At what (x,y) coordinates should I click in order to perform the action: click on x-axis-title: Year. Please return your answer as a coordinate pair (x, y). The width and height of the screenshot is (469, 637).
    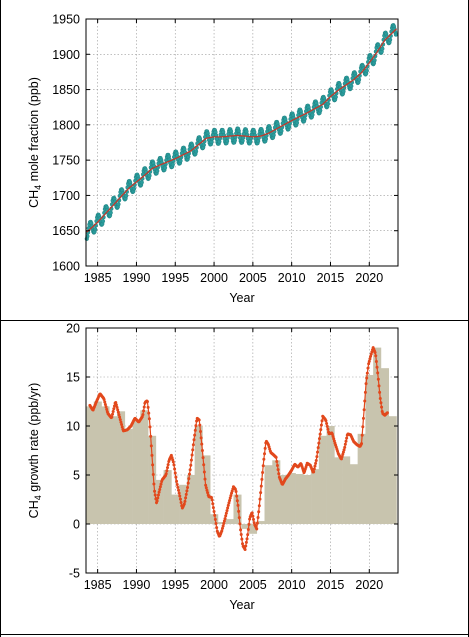
    Looking at the image, I should click on (241, 298).